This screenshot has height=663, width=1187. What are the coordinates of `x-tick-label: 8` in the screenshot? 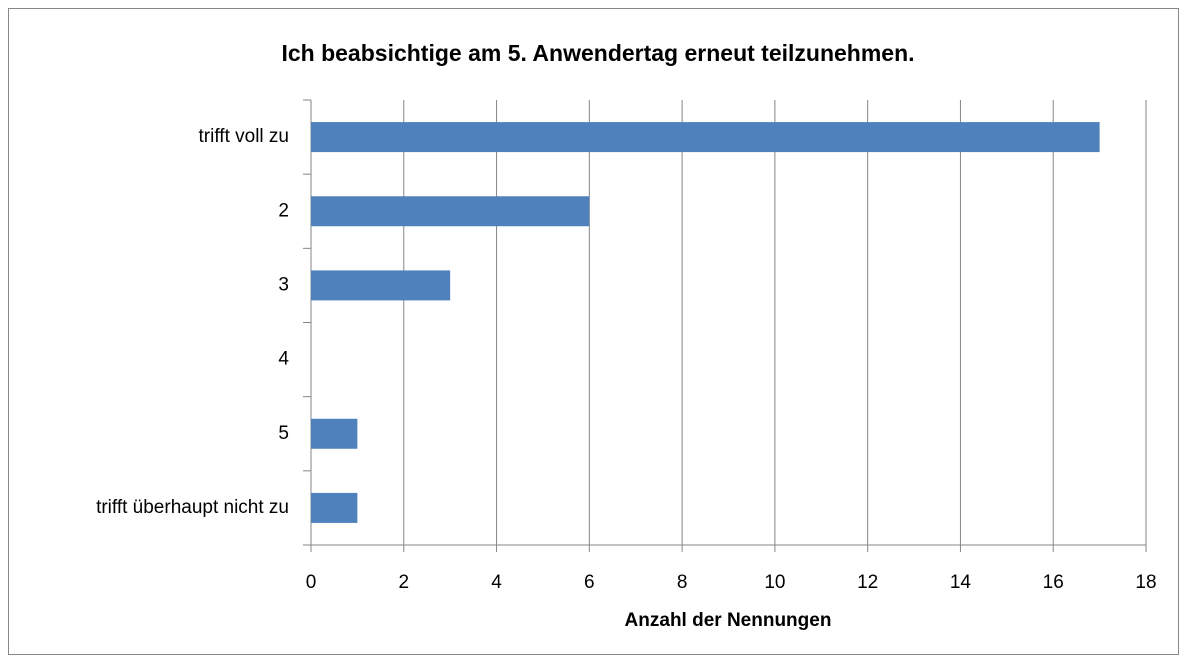 It's located at (682, 582).